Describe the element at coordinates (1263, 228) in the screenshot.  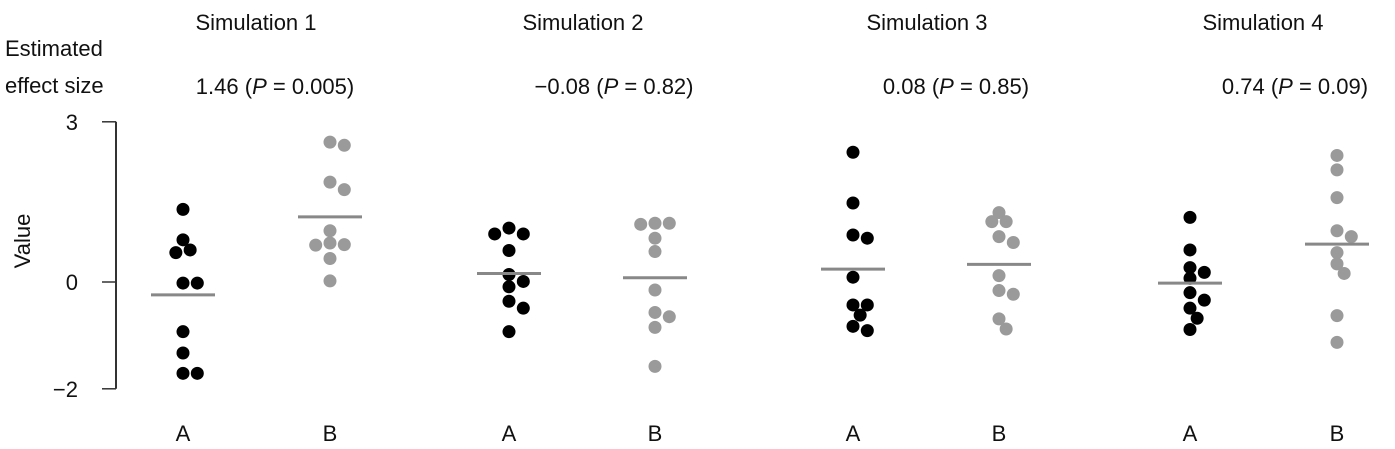
I see `panel-4: Simulation 4 0.74 (P = 0.09) A B` at that location.